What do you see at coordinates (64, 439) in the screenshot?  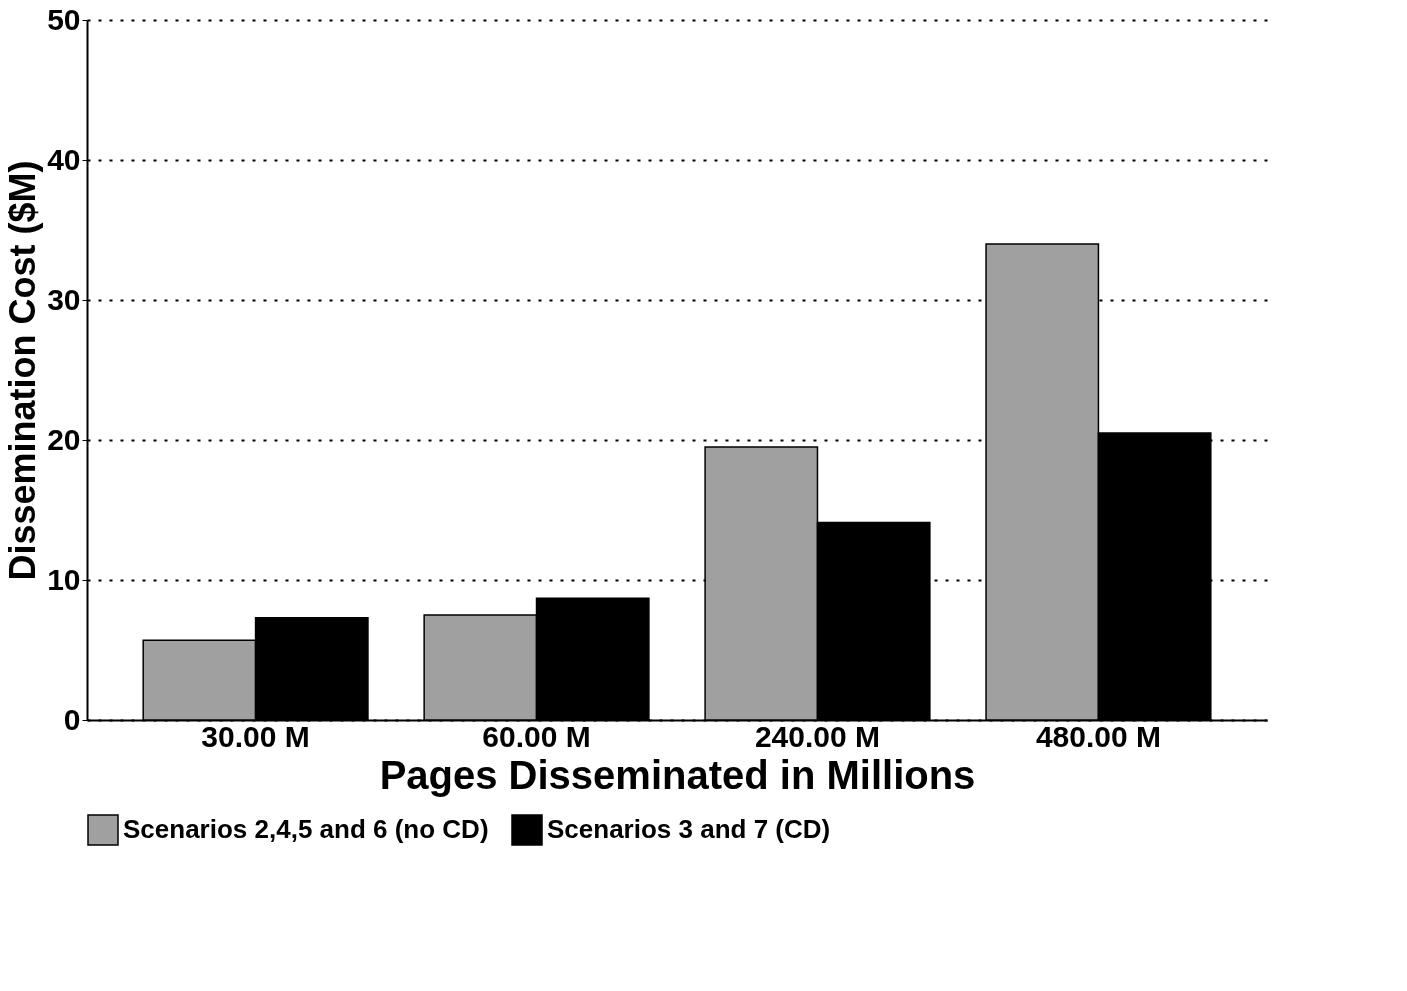 I see `y-tick-label: 20` at bounding box center [64, 439].